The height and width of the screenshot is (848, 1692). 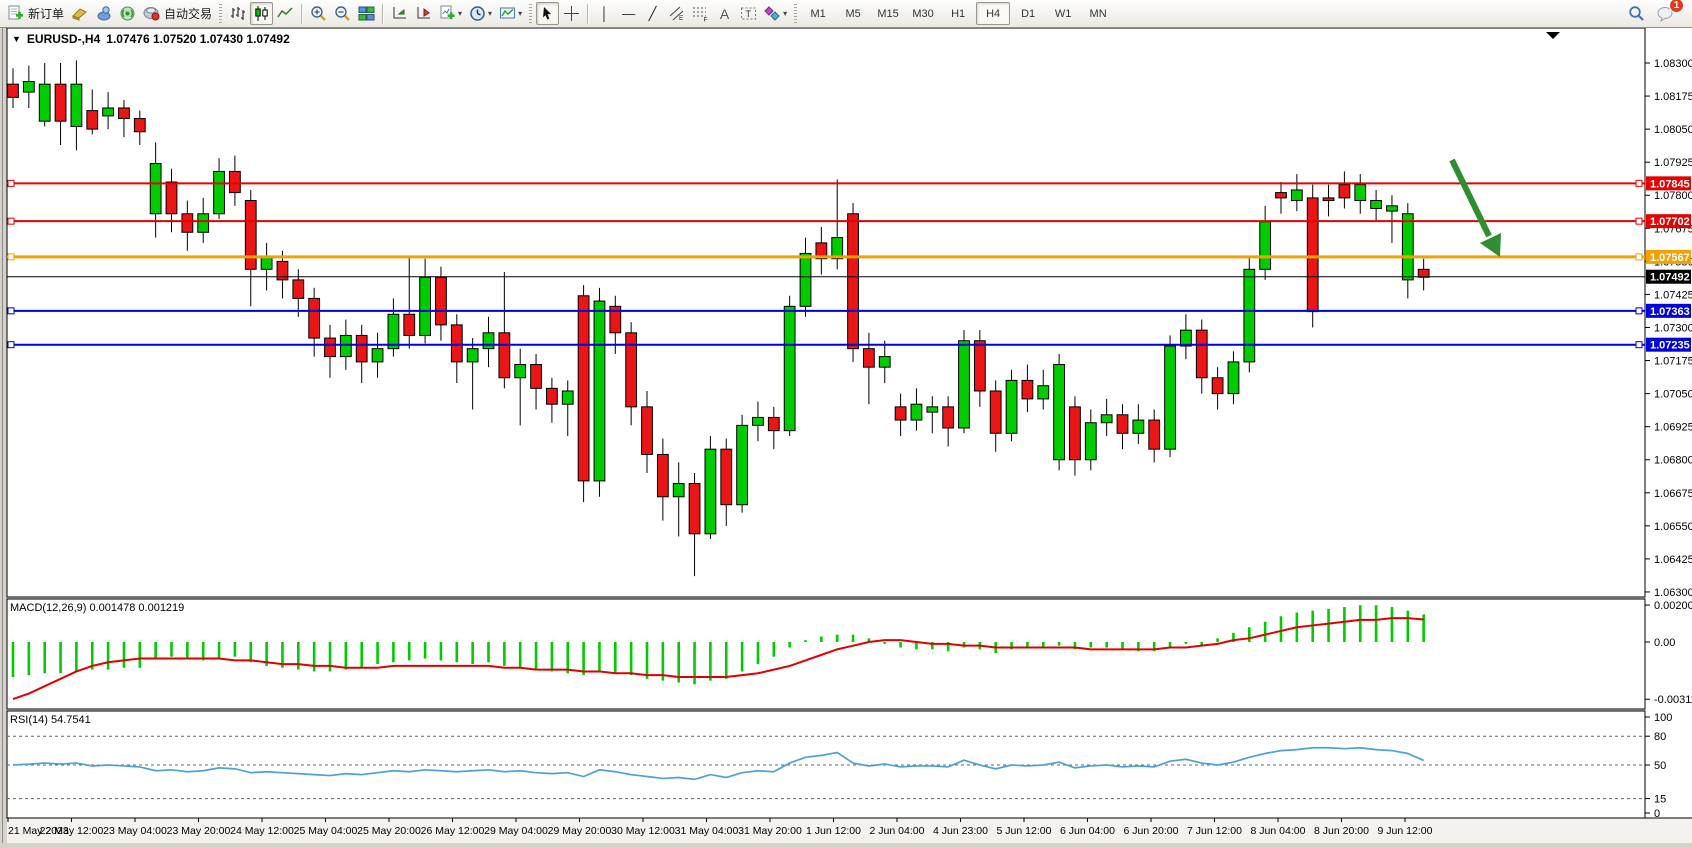 What do you see at coordinates (516, 831) in the screenshot?
I see `time-axis-label: 29 May 04:00` at bounding box center [516, 831].